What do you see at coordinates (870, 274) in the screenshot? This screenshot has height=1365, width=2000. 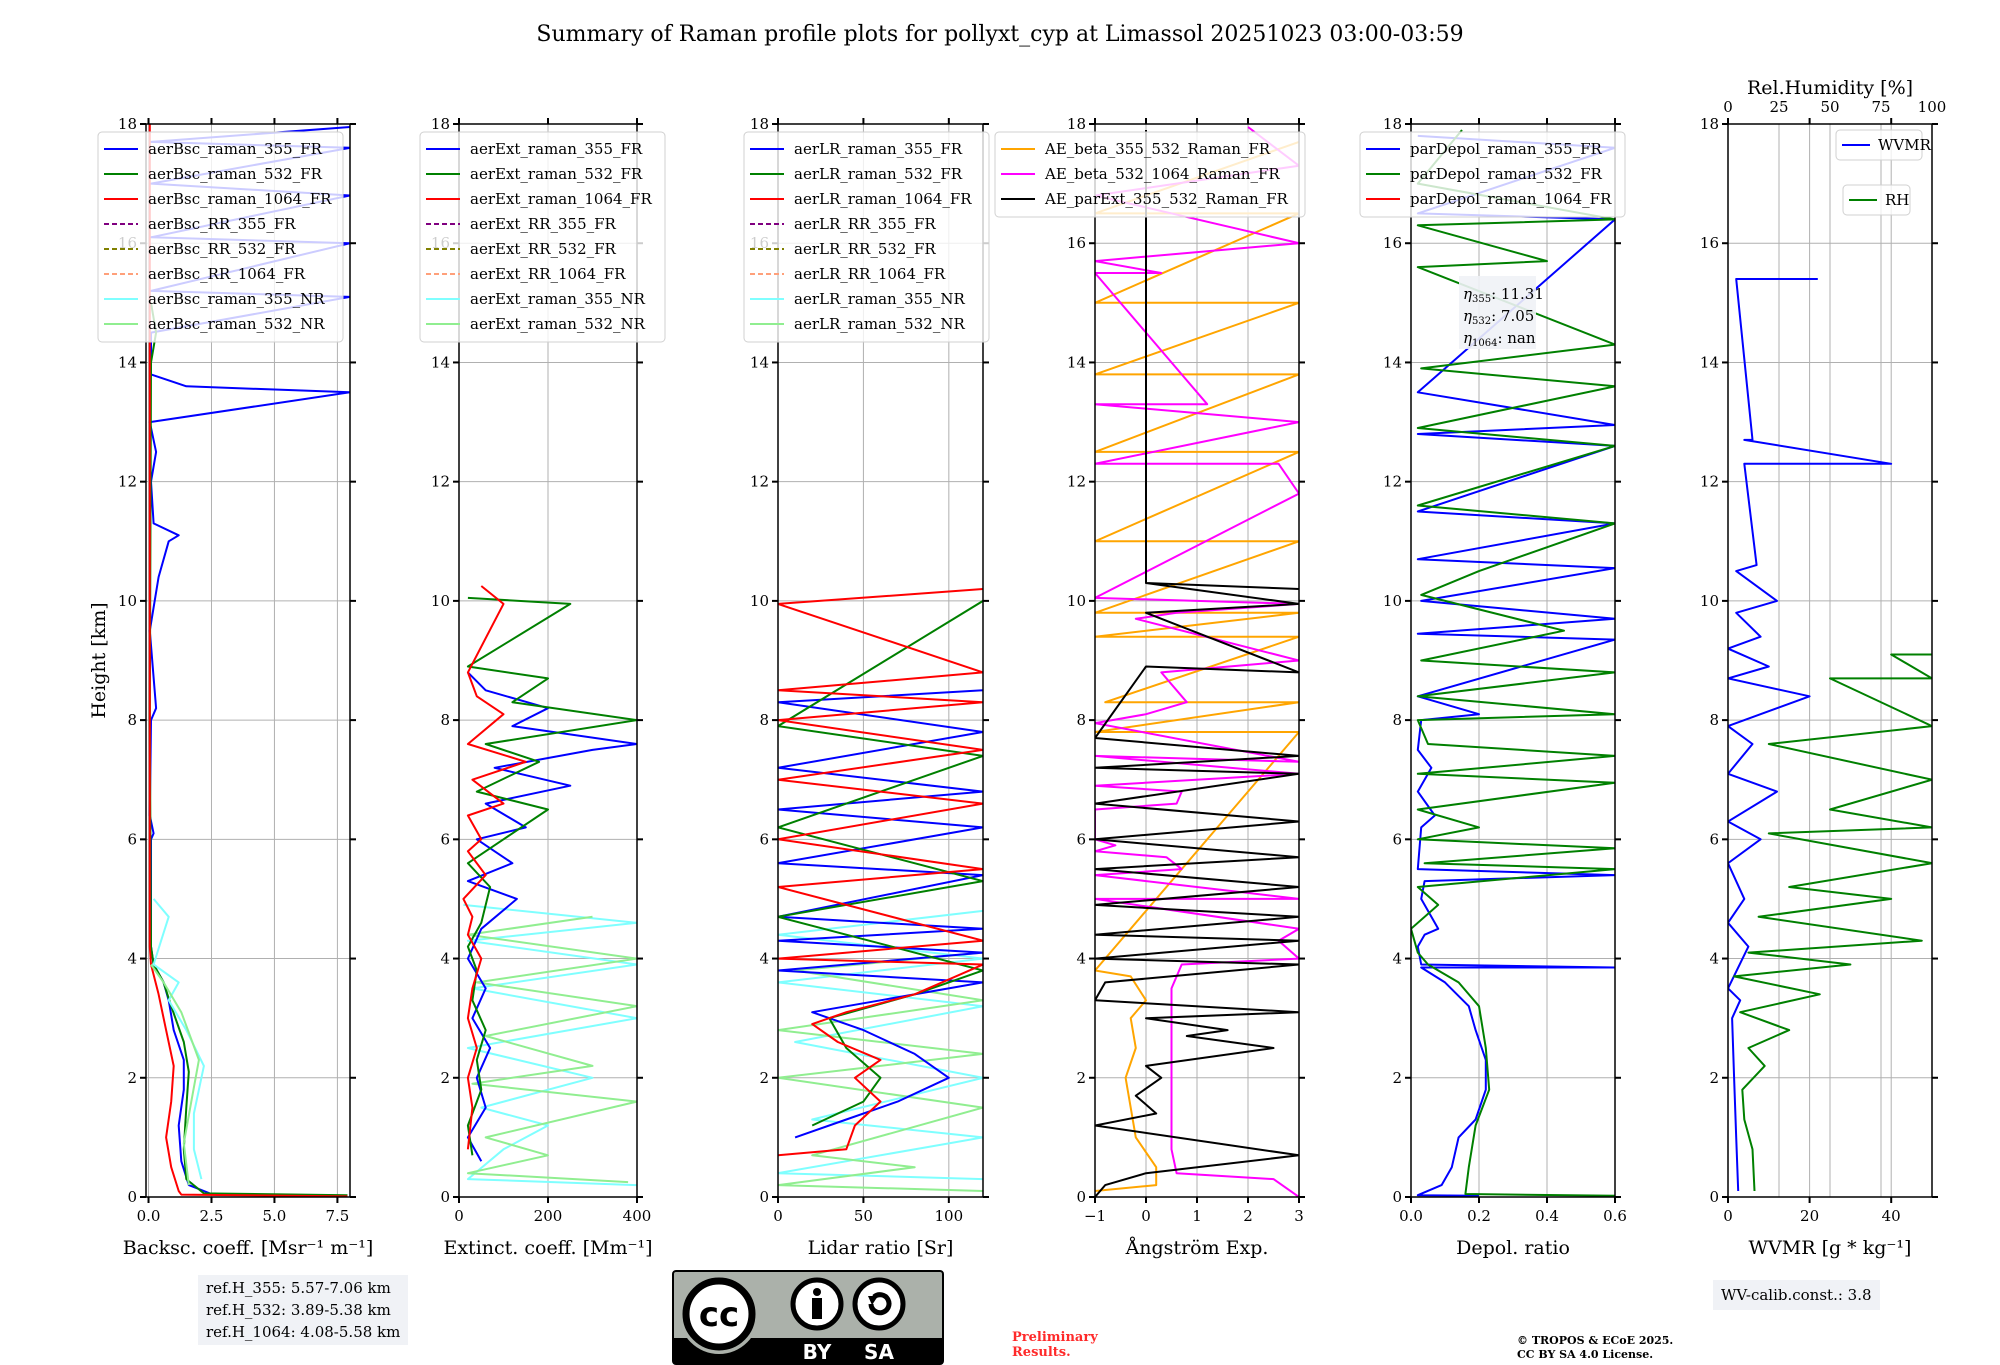 I see `legend-label-aerLR_RR_1064_FR: aerLR_RR_1064_FR` at bounding box center [870, 274].